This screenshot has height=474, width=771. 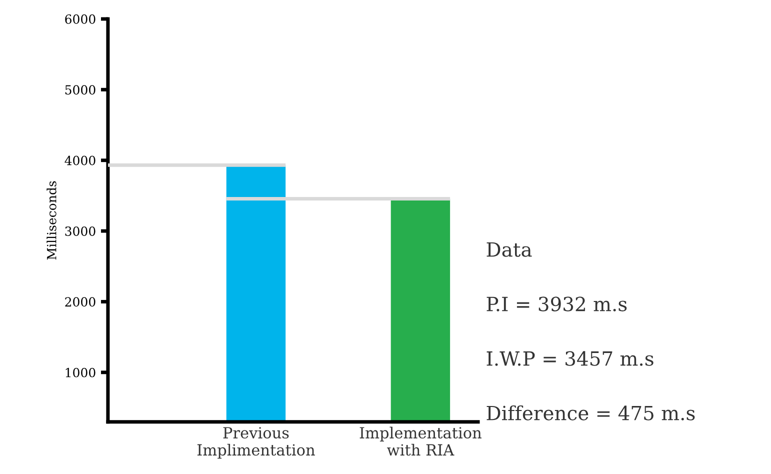 What do you see at coordinates (80, 90) in the screenshot?
I see `y-tick-label: 5000` at bounding box center [80, 90].